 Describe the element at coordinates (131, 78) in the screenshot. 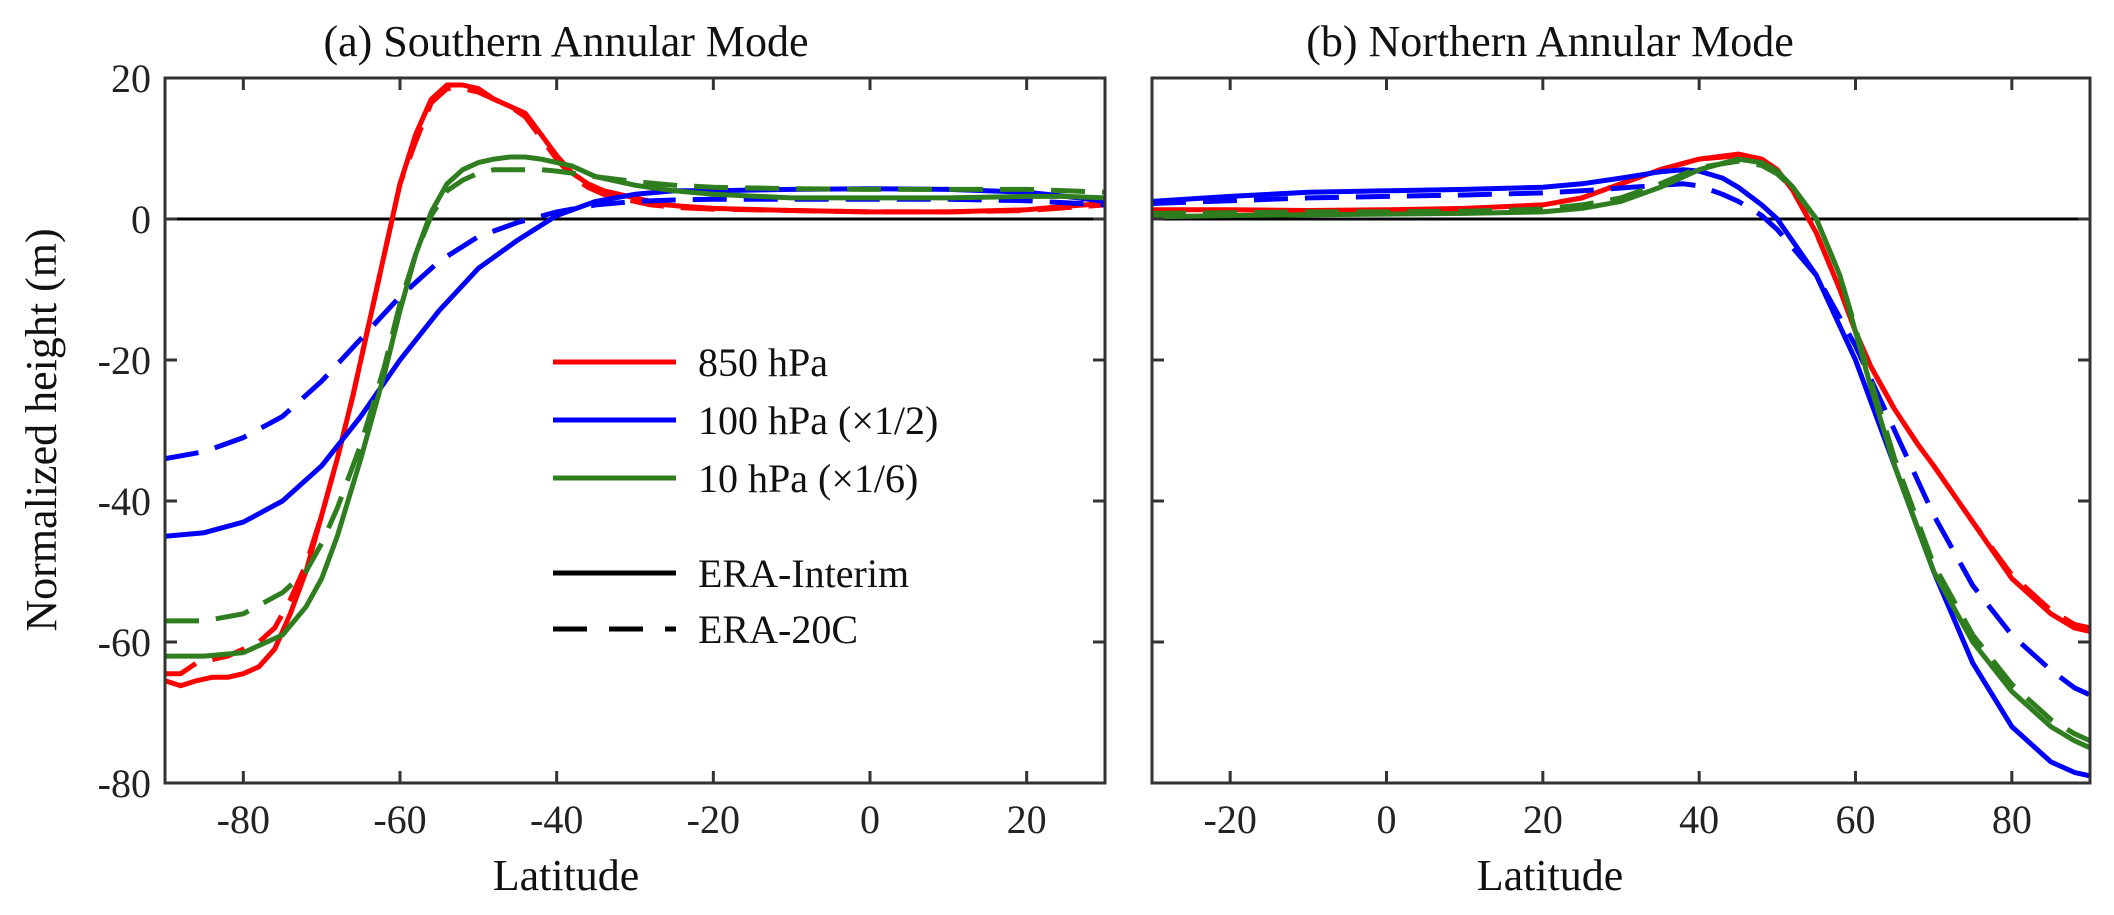

I see `panel-a-ytick-label: 20` at that location.